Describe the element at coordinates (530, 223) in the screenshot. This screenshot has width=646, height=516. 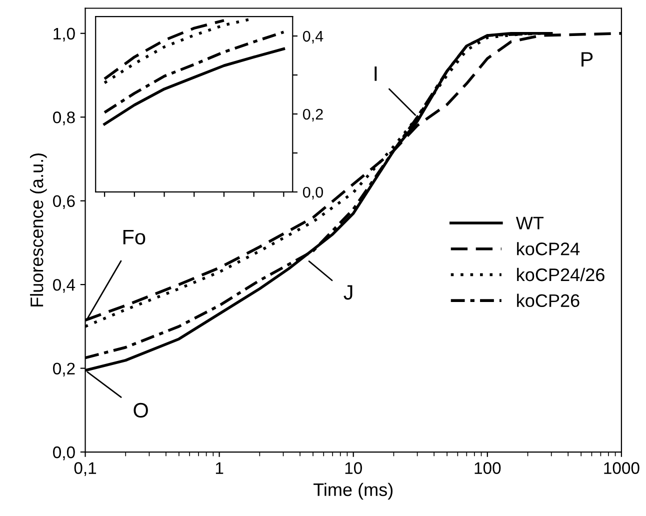
I see `legend-label: WT` at that location.